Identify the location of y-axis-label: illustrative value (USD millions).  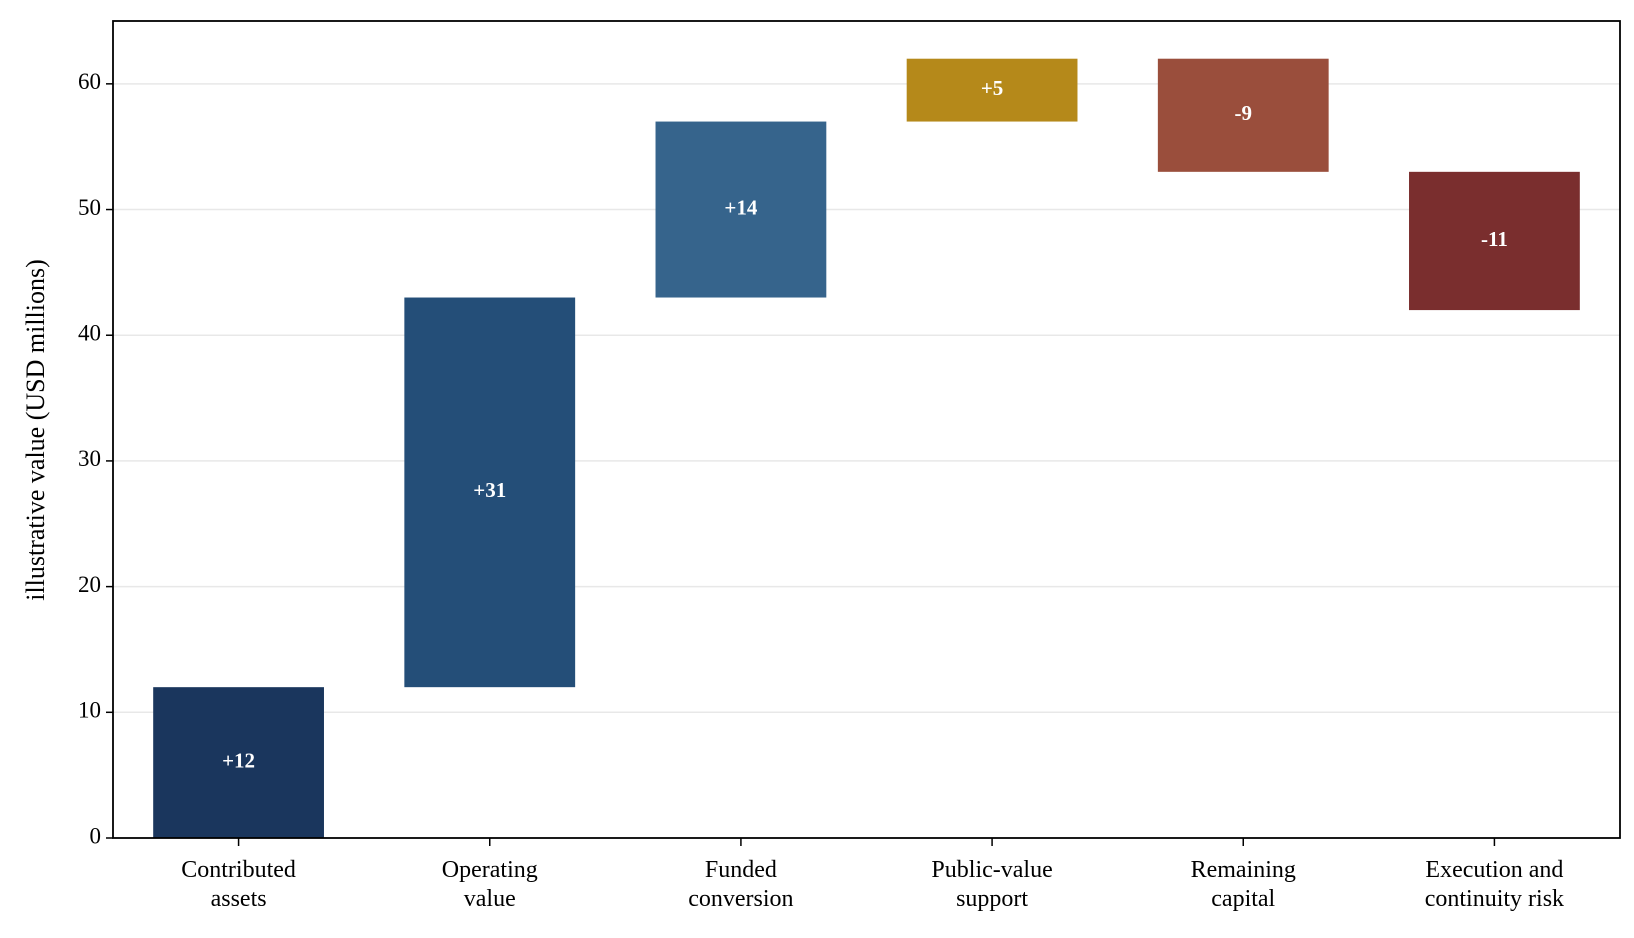
(35, 430).